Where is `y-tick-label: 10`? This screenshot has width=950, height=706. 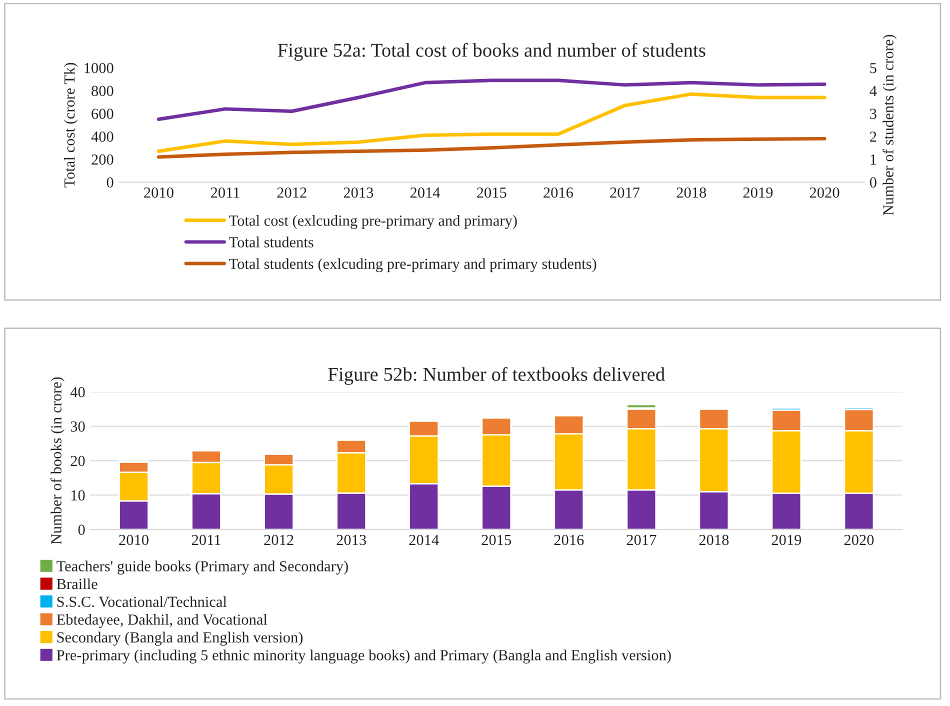
y-tick-label: 10 is located at coordinates (78, 495).